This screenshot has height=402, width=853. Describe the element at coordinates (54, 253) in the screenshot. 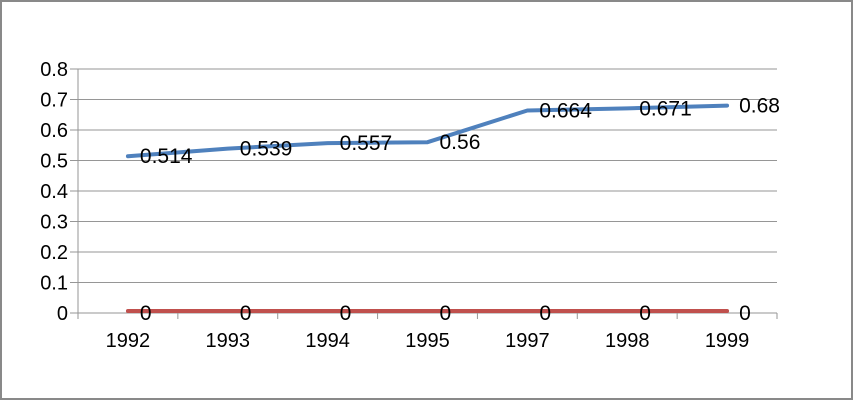

I see `y-tick-label: 0.2` at that location.